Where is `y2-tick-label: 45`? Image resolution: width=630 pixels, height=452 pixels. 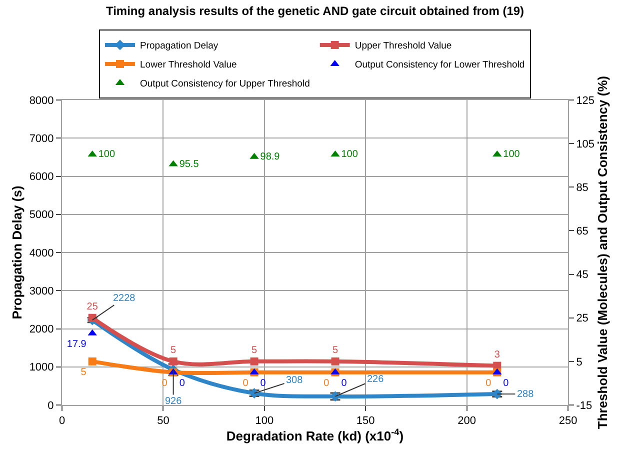 y2-tick-label: 45 is located at coordinates (582, 275).